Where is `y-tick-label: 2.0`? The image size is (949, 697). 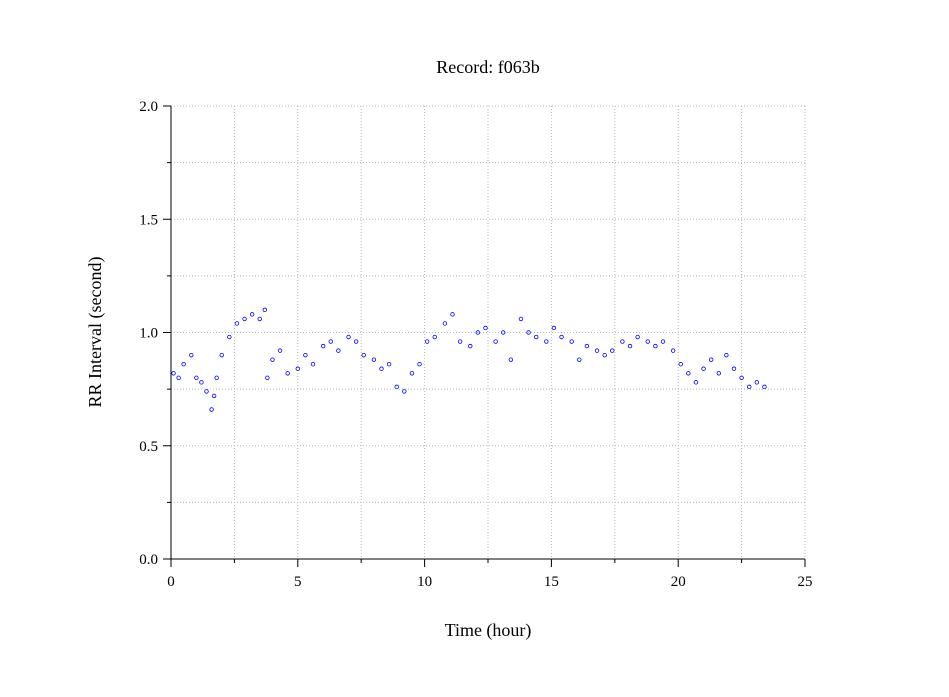
y-tick-label: 2.0 is located at coordinates (148, 107).